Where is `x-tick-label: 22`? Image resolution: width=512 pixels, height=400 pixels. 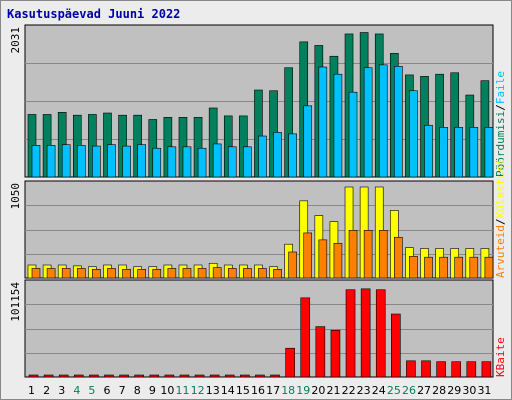 x-tick-label: 22 is located at coordinates (349, 390).